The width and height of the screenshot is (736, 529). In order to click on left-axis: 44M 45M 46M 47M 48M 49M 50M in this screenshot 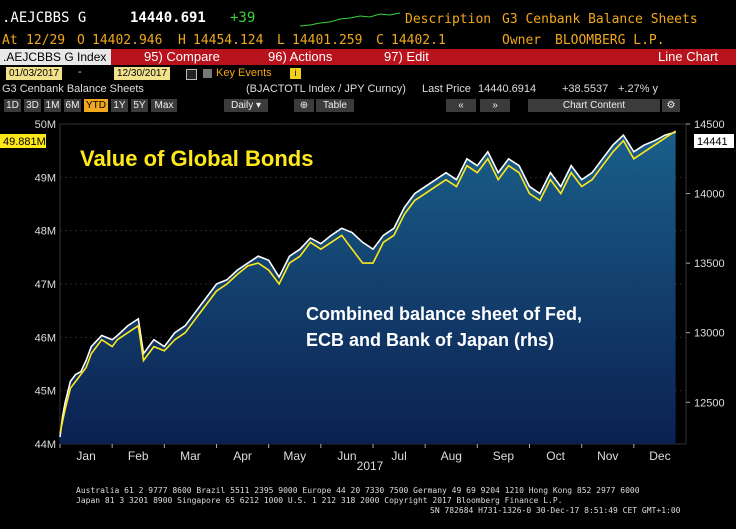, I will do `click(45, 285)`.